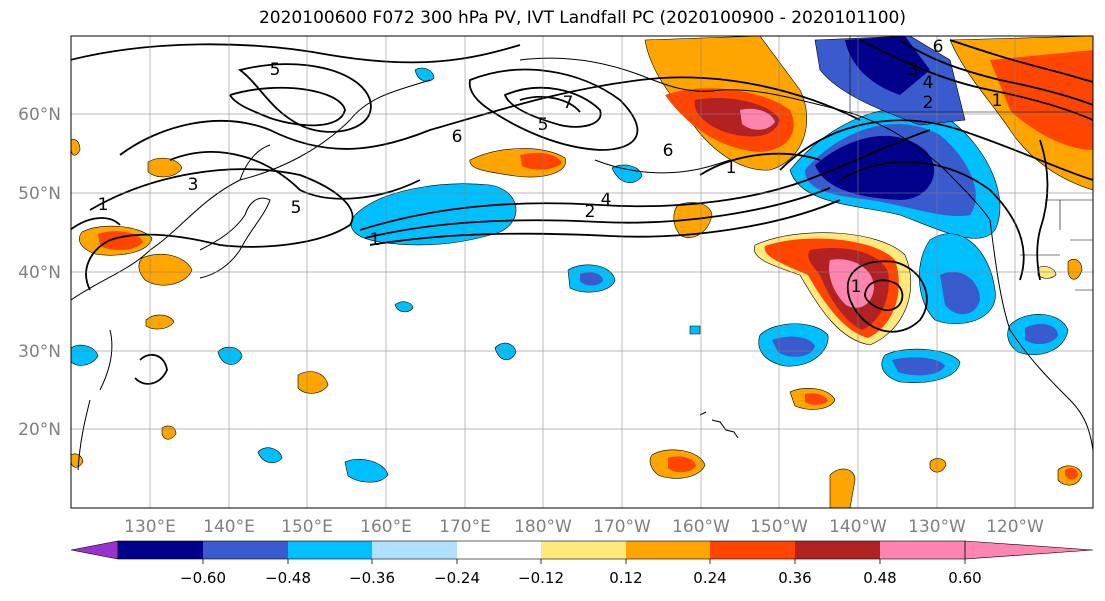 The height and width of the screenshot is (601, 1105). I want to click on colorbar-tick-label: 0.36, so click(794, 578).